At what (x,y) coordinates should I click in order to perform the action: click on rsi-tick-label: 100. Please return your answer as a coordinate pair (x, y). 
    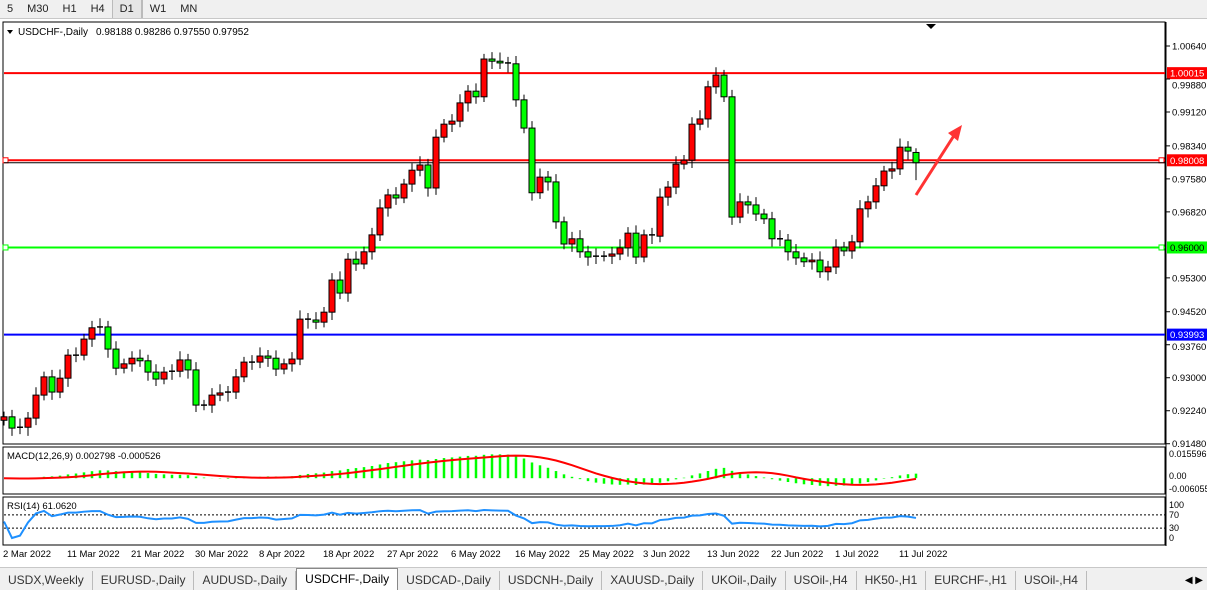
    Looking at the image, I should click on (1176, 505).